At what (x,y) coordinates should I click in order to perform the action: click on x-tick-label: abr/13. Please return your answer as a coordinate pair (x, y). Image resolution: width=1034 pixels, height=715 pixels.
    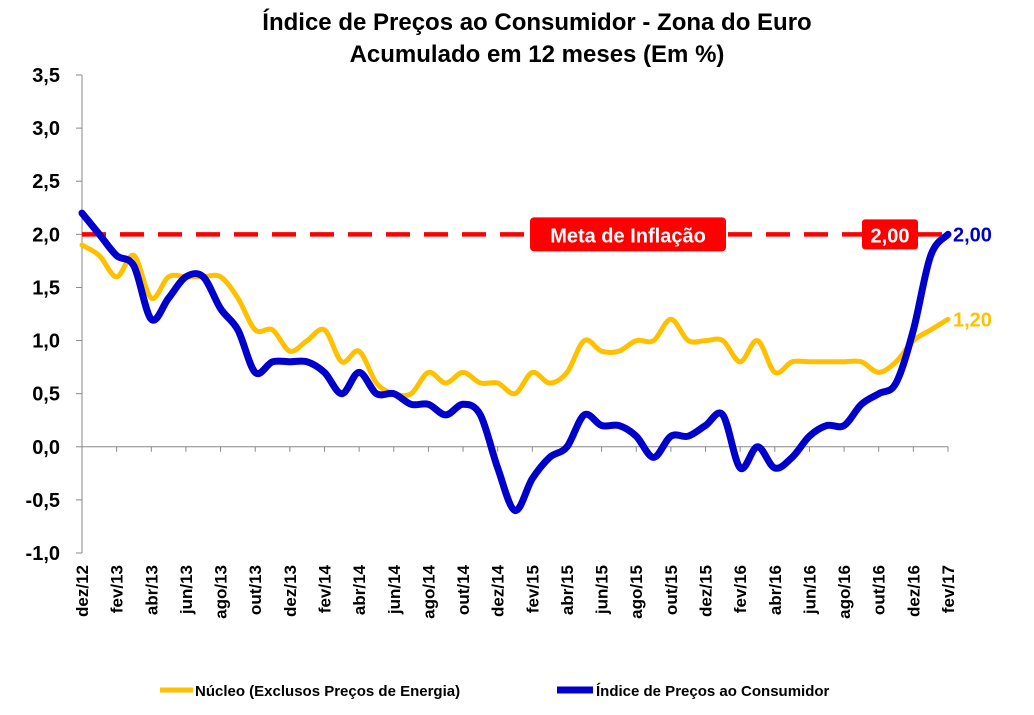
    Looking at the image, I should click on (151, 590).